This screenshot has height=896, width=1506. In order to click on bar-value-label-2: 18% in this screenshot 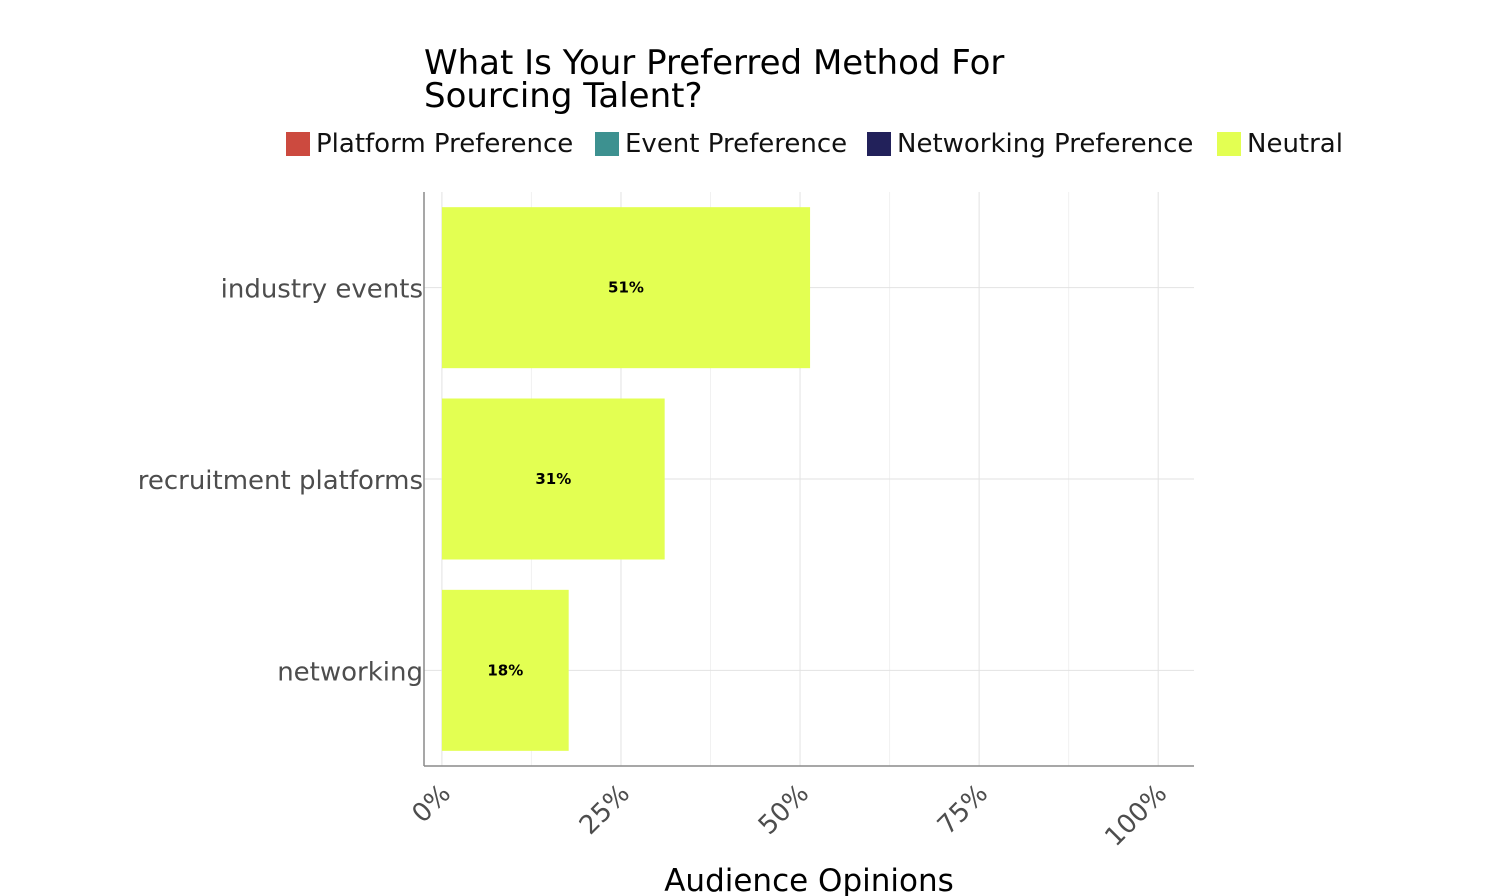, I will do `click(505, 670)`.